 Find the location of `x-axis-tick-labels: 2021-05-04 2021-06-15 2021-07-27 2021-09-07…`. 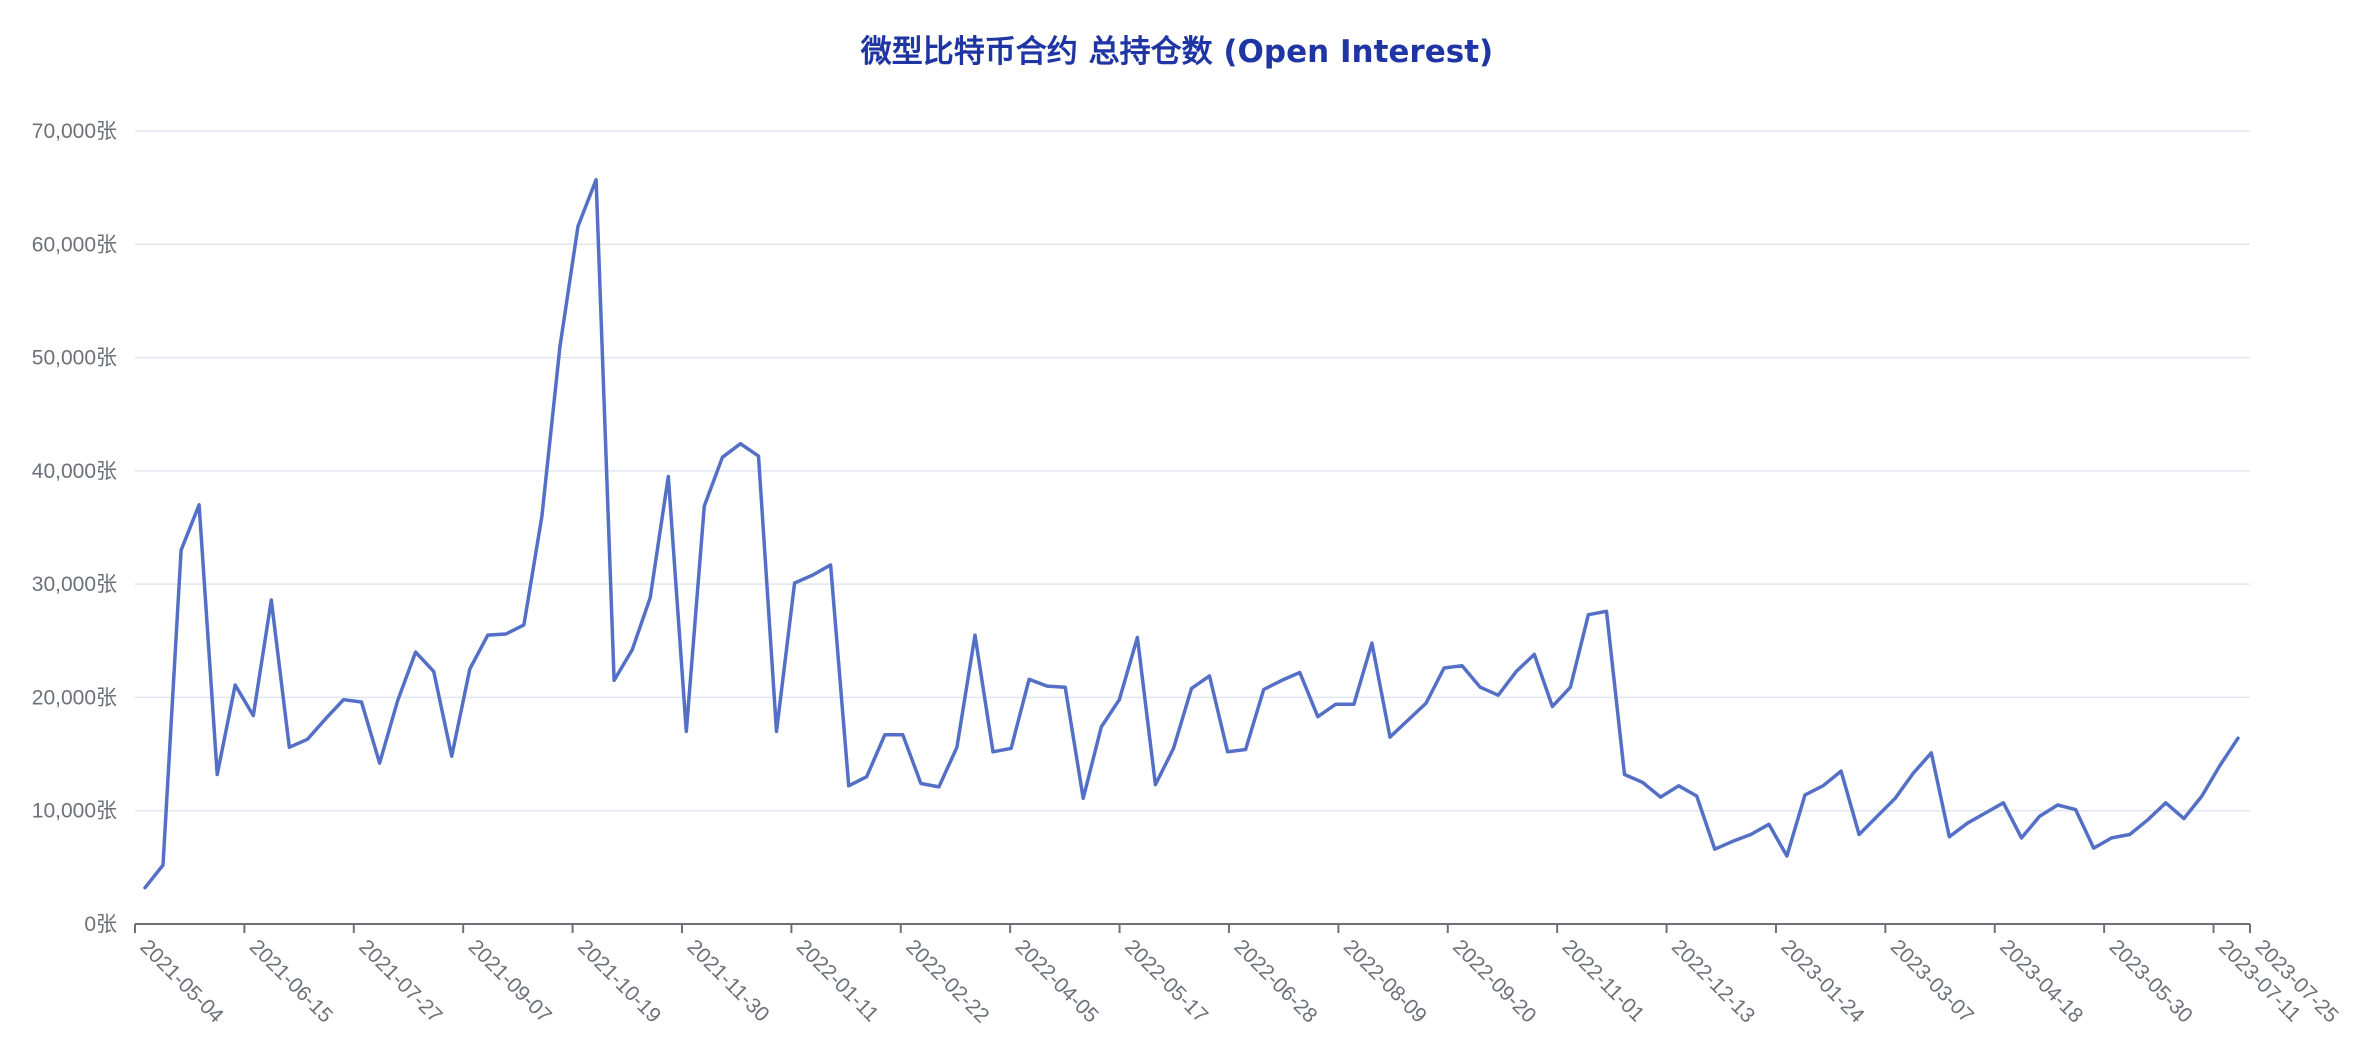

x-axis-tick-labels: 2021-05-04 2021-06-15 2021-07-27 2021-09-07… is located at coordinates (1238, 981).